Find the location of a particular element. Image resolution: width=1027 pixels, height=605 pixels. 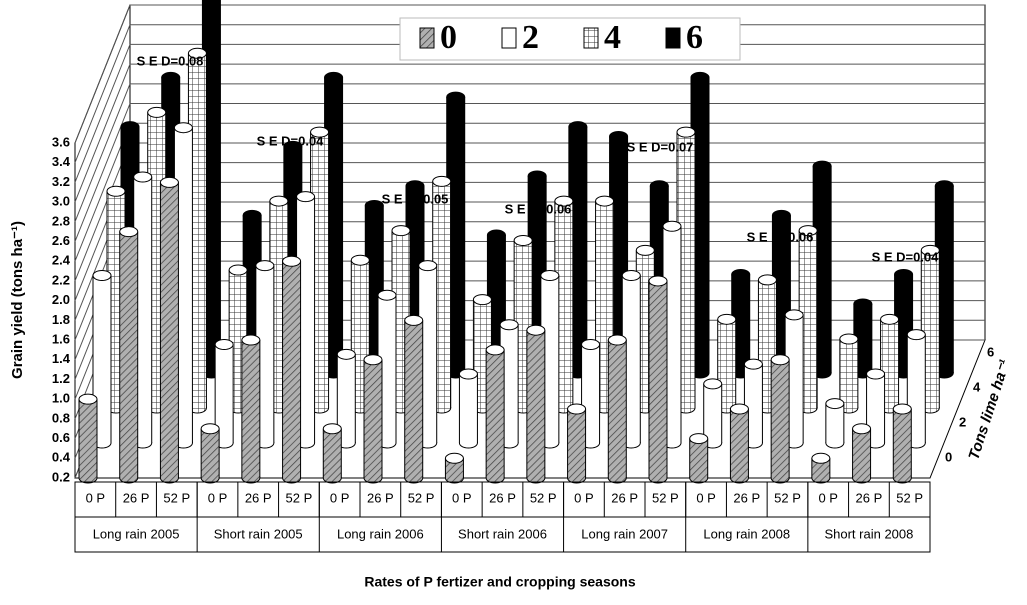

legend-label: 6 is located at coordinates (694, 37).